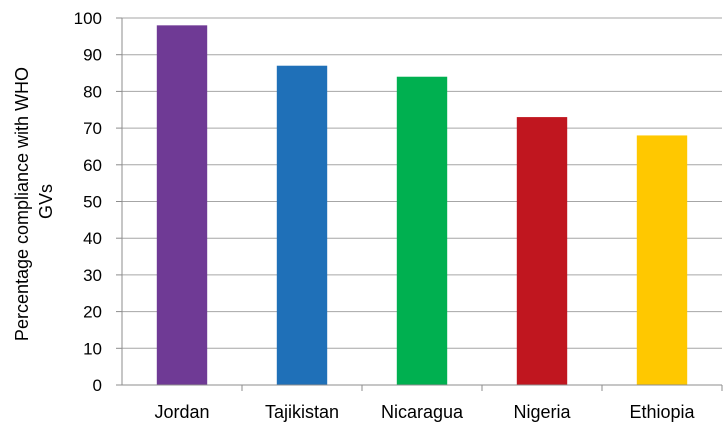 The width and height of the screenshot is (725, 425). What do you see at coordinates (92, 238) in the screenshot?
I see `y-tick-label-40: 40` at bounding box center [92, 238].